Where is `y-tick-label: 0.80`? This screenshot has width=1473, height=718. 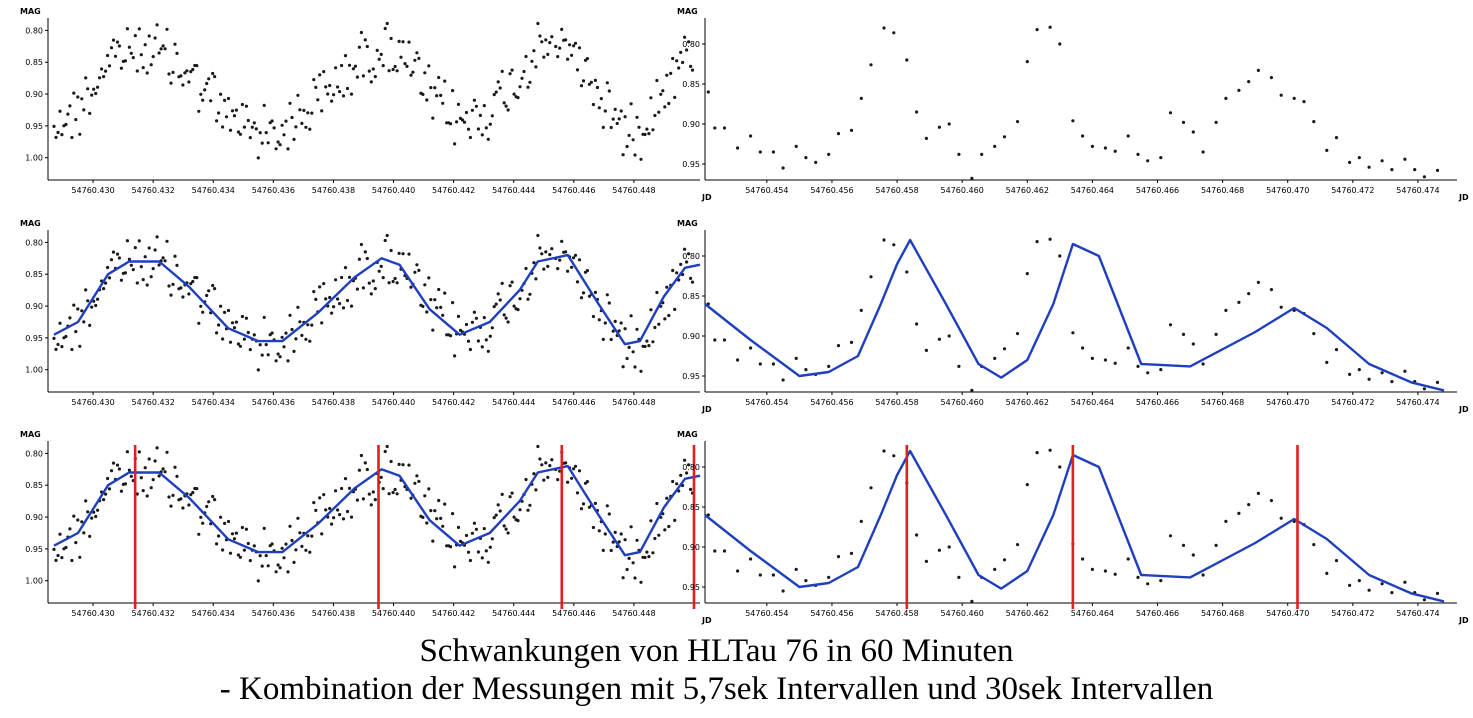
y-tick-label: 0.80 is located at coordinates (34, 453).